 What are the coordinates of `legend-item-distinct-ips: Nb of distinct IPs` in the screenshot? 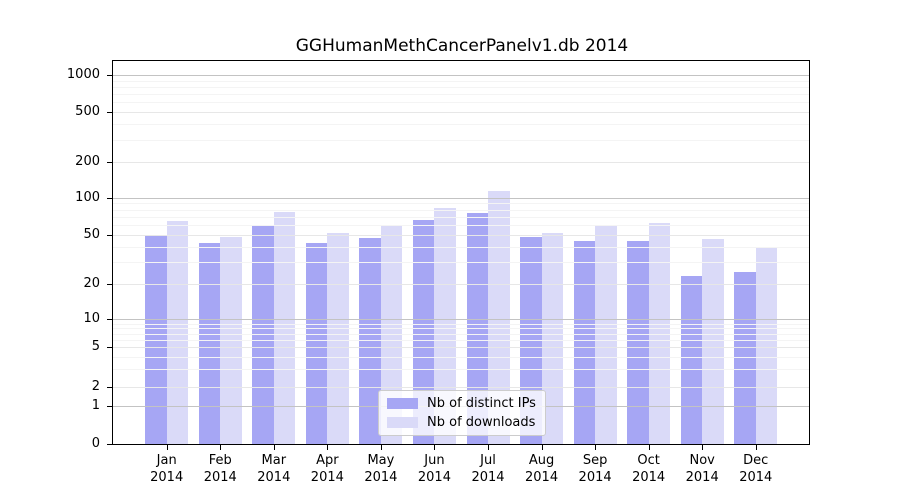 It's located at (462, 403).